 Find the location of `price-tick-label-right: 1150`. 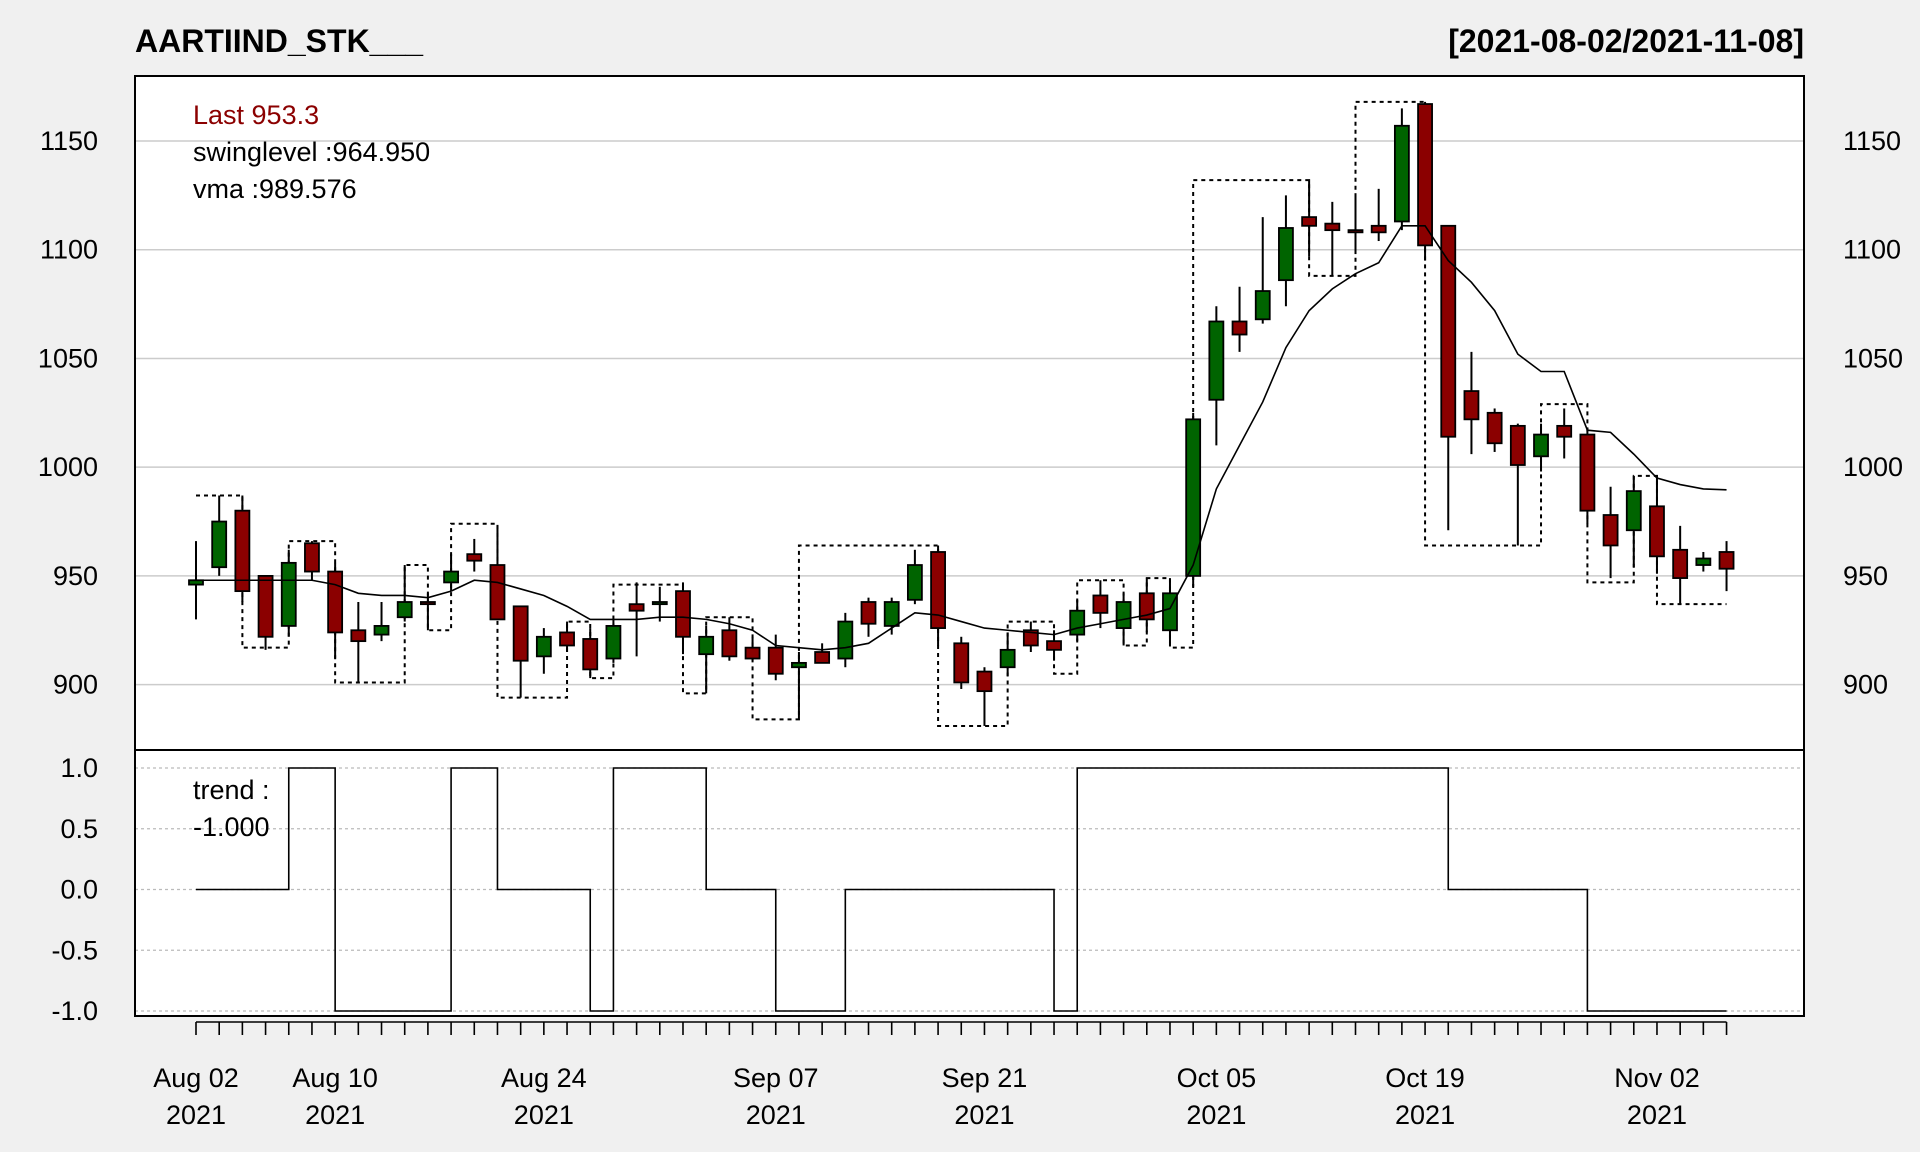

price-tick-label-right: 1150 is located at coordinates (1872, 141).